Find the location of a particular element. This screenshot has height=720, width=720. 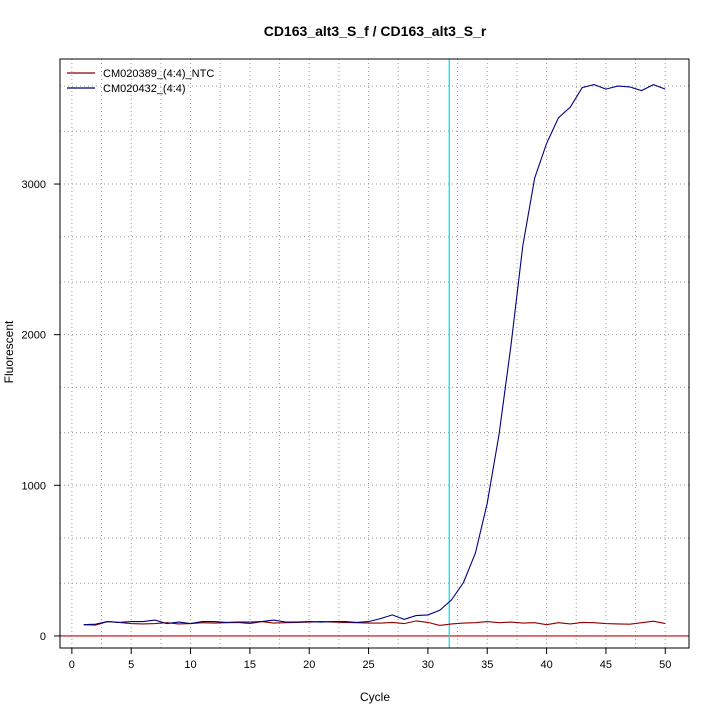

x-tick-label: 15 is located at coordinates (250, 665).